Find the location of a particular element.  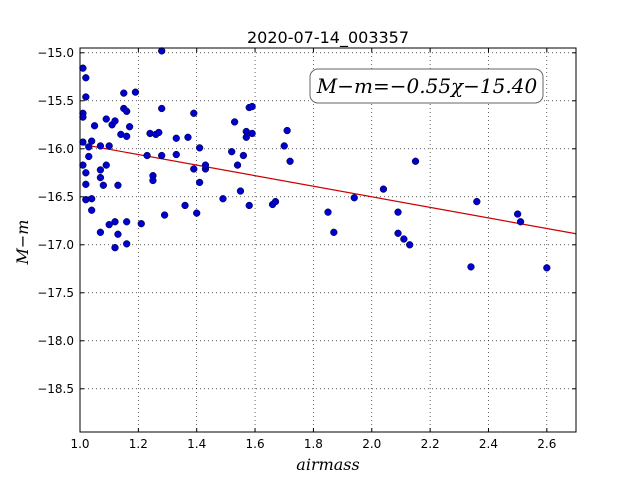

y-axis-label: M−m is located at coordinates (22, 243).